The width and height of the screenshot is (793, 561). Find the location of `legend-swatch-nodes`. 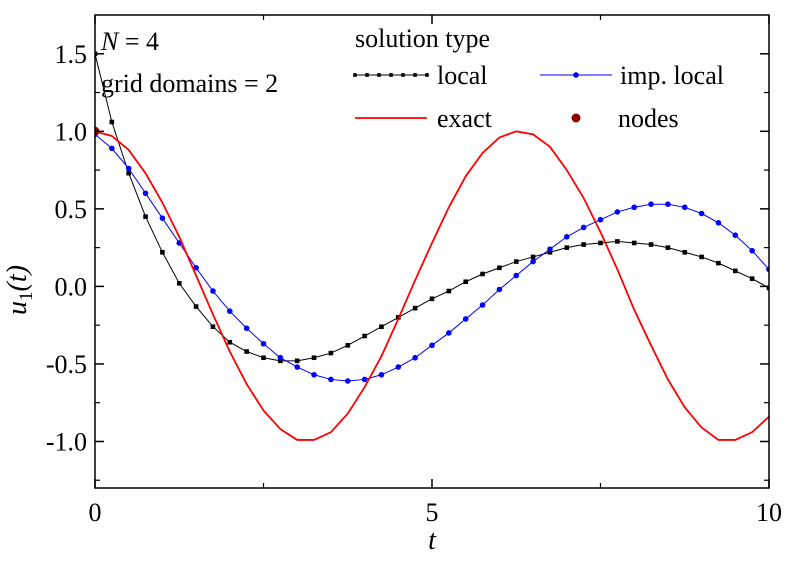

legend-swatch-nodes is located at coordinates (576, 118).